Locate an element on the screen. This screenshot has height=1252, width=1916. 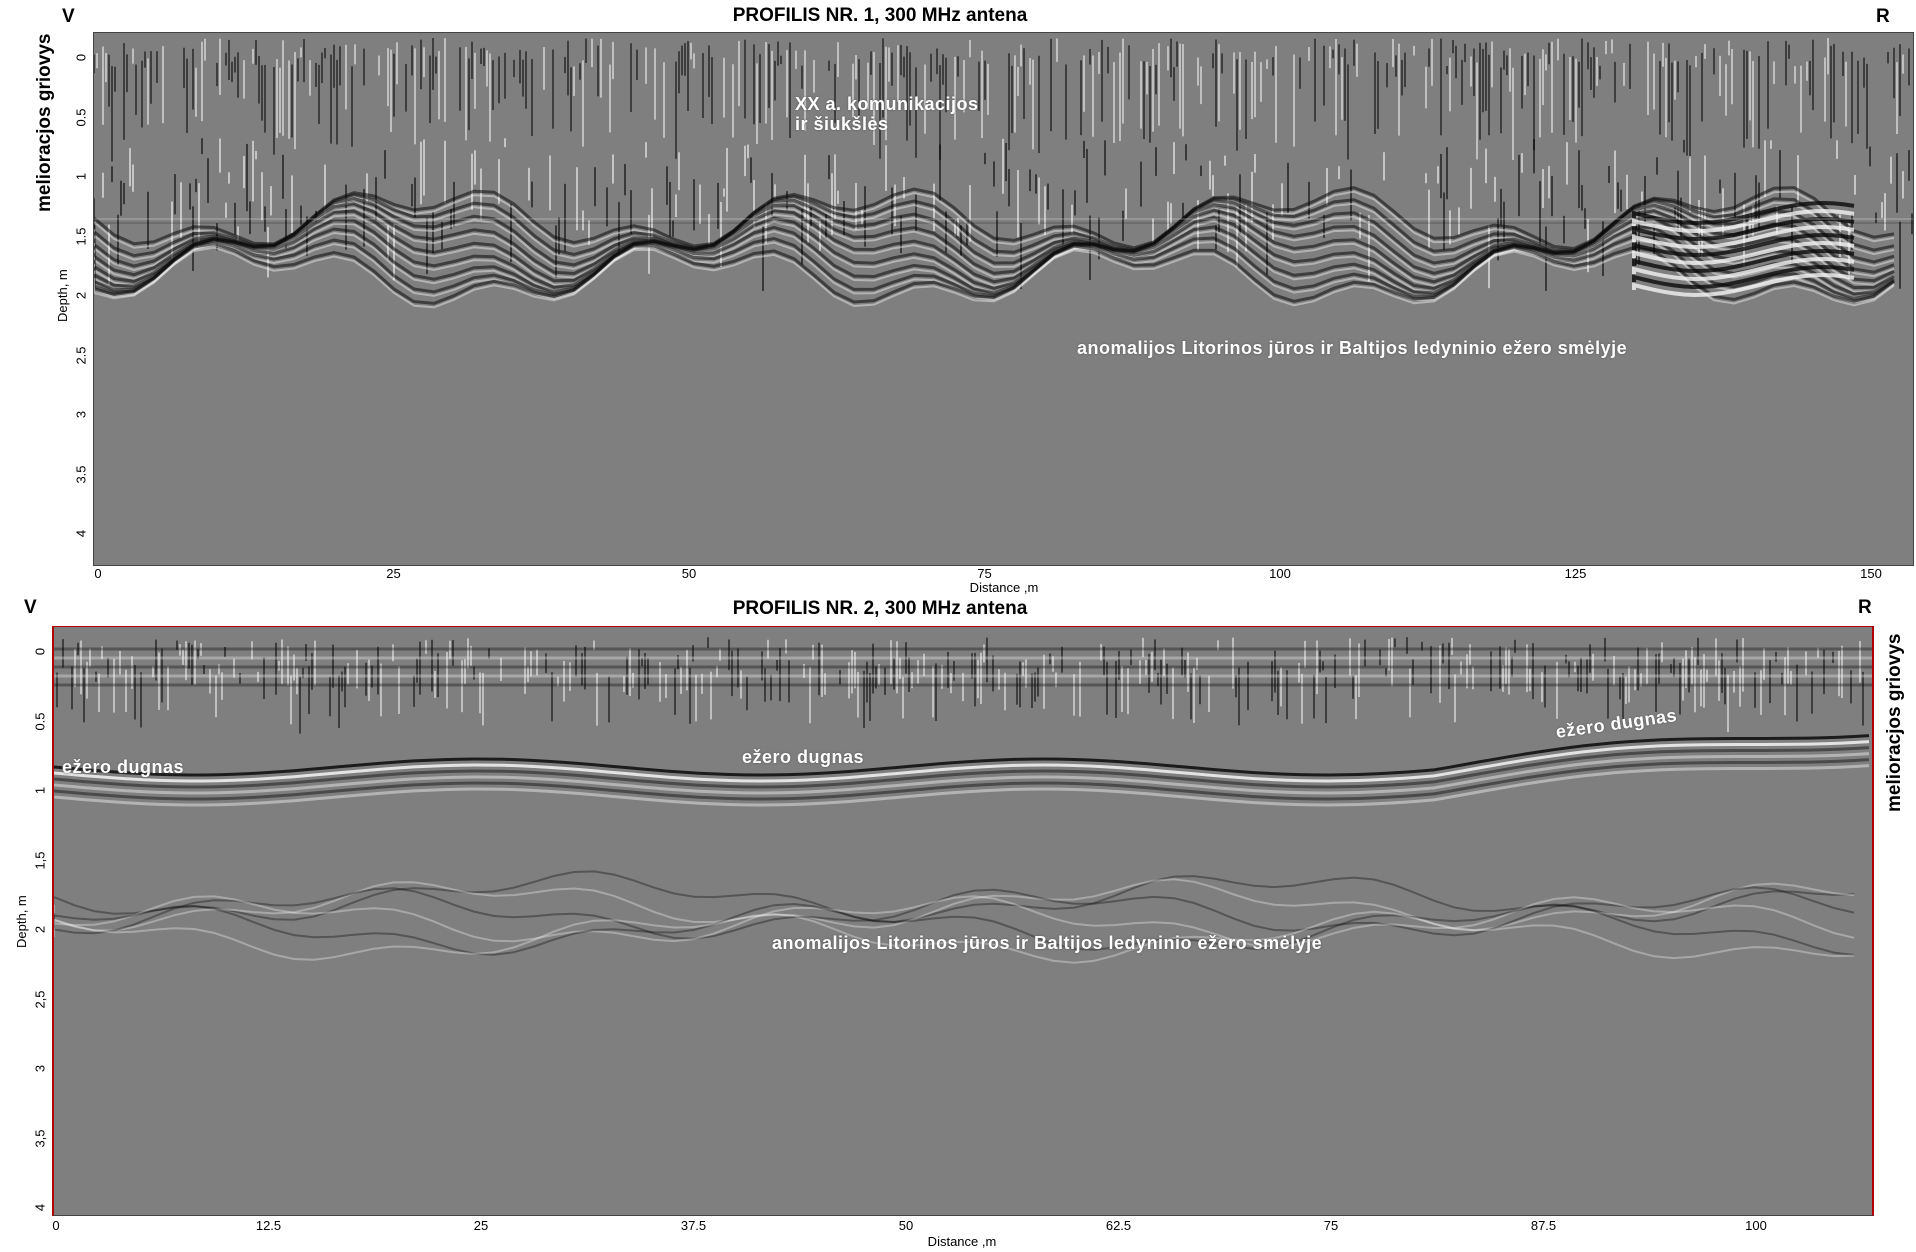
y-tick-label: 3,5 is located at coordinates (40, 1138).